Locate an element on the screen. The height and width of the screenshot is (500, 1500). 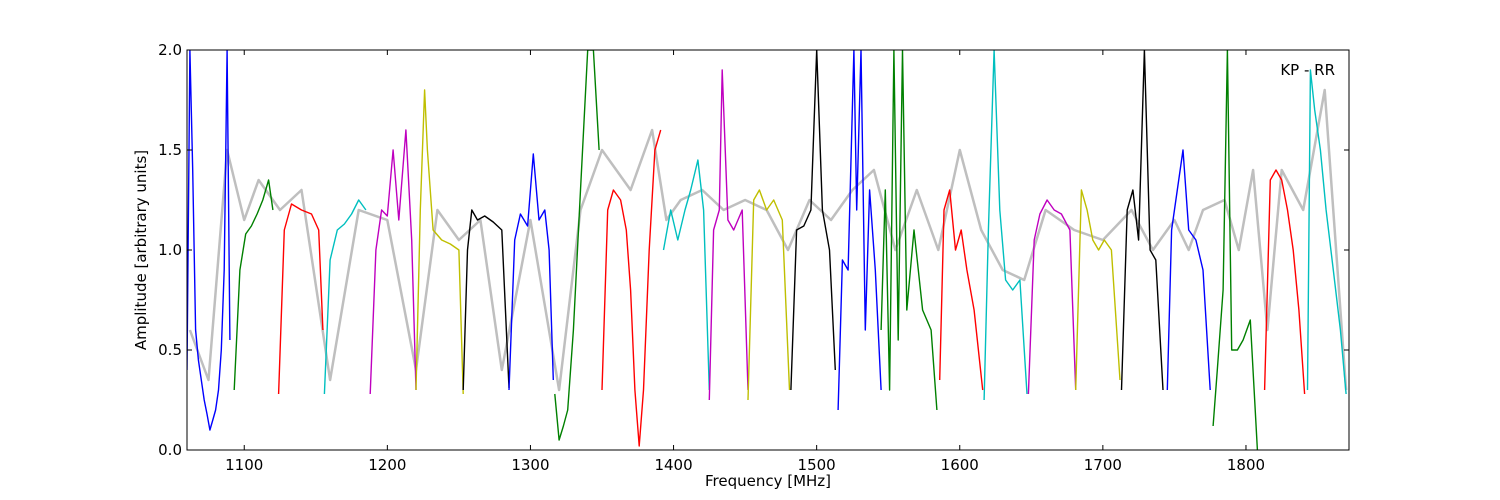
x-tick-label: 1300 is located at coordinates (530, 465).